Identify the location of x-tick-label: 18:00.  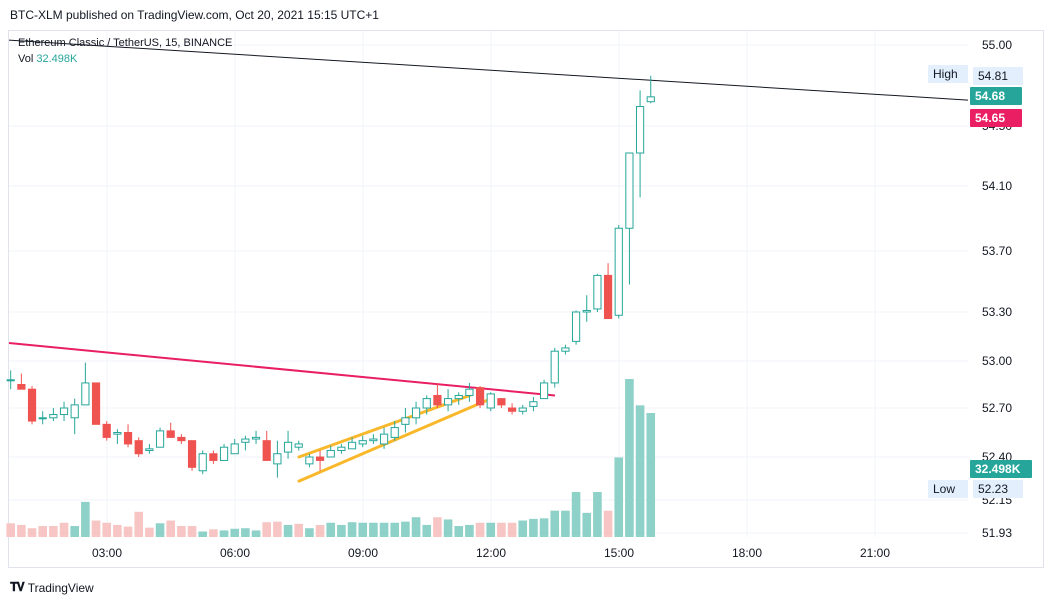
(747, 553).